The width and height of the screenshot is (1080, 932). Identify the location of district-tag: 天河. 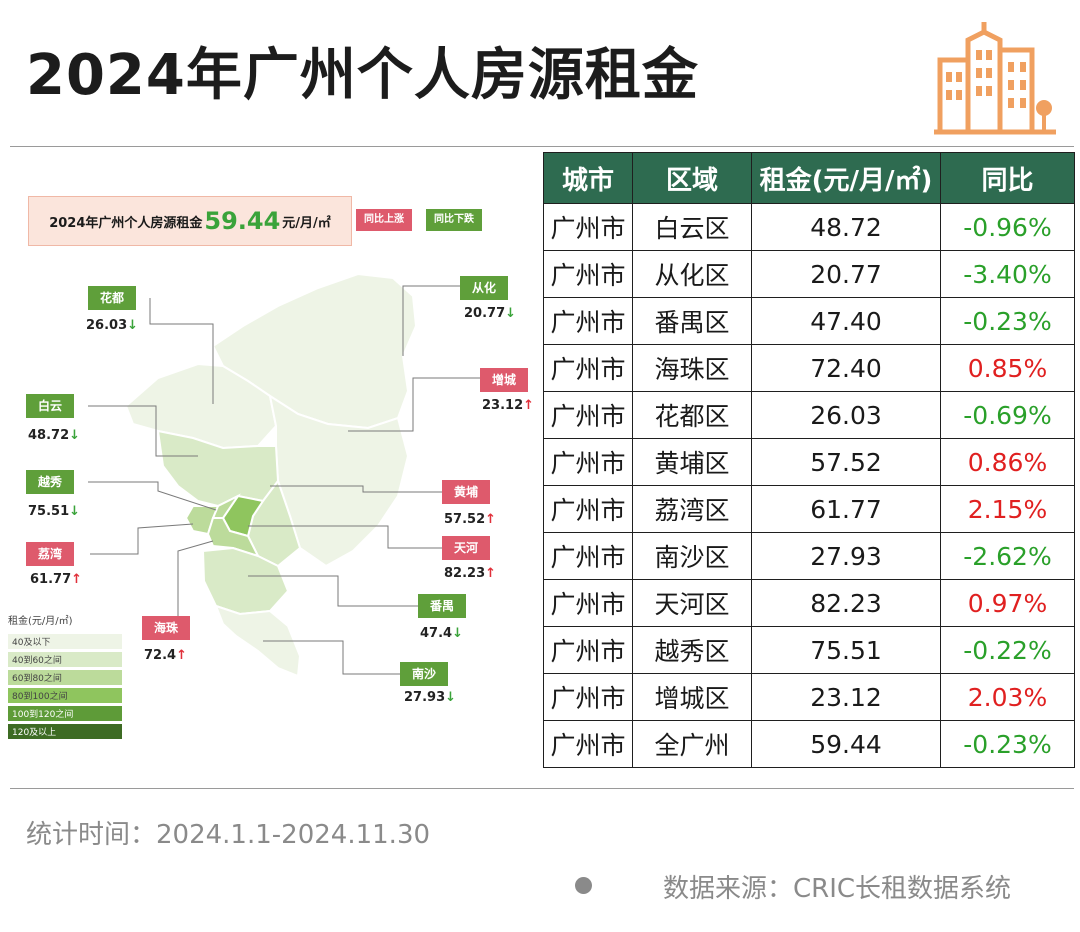
(466, 548).